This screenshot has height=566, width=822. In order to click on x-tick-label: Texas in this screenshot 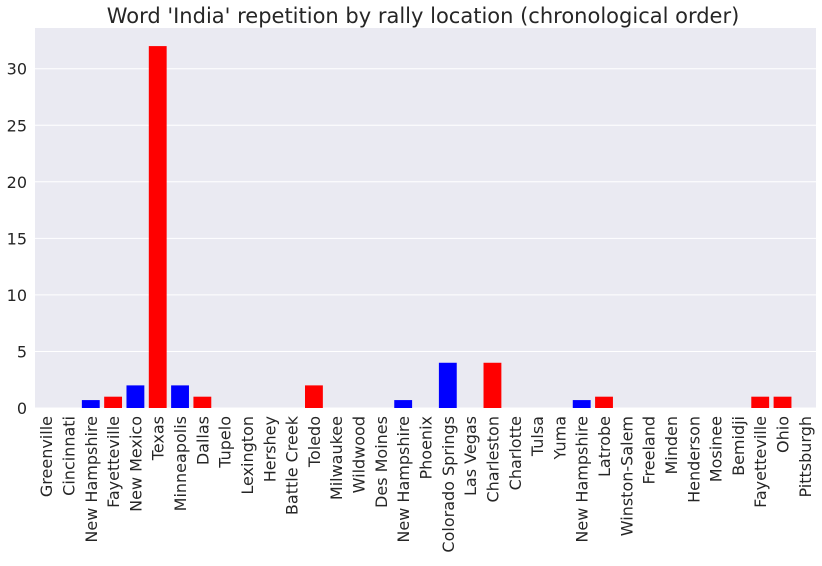, I will do `click(158, 438)`.